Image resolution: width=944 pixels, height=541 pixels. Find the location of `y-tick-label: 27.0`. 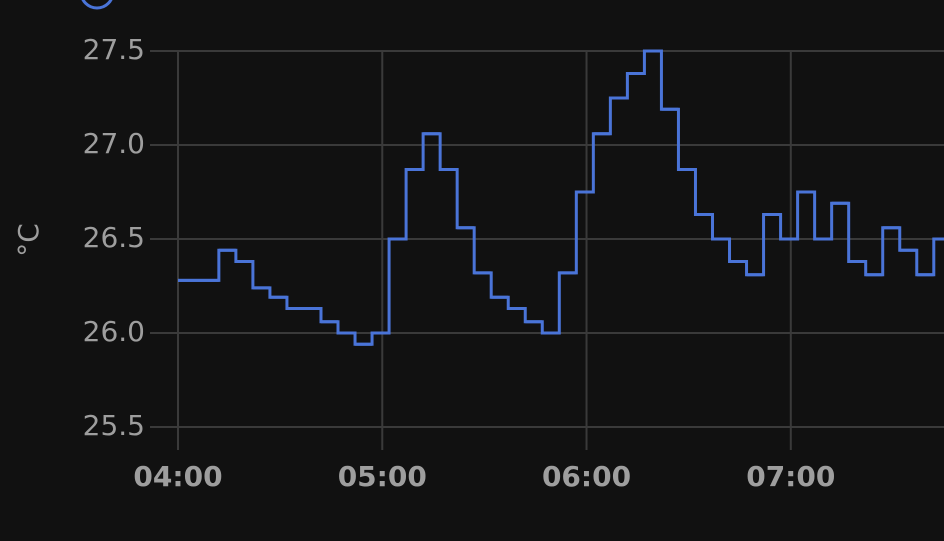

y-tick-label: 27.0 is located at coordinates (114, 143).